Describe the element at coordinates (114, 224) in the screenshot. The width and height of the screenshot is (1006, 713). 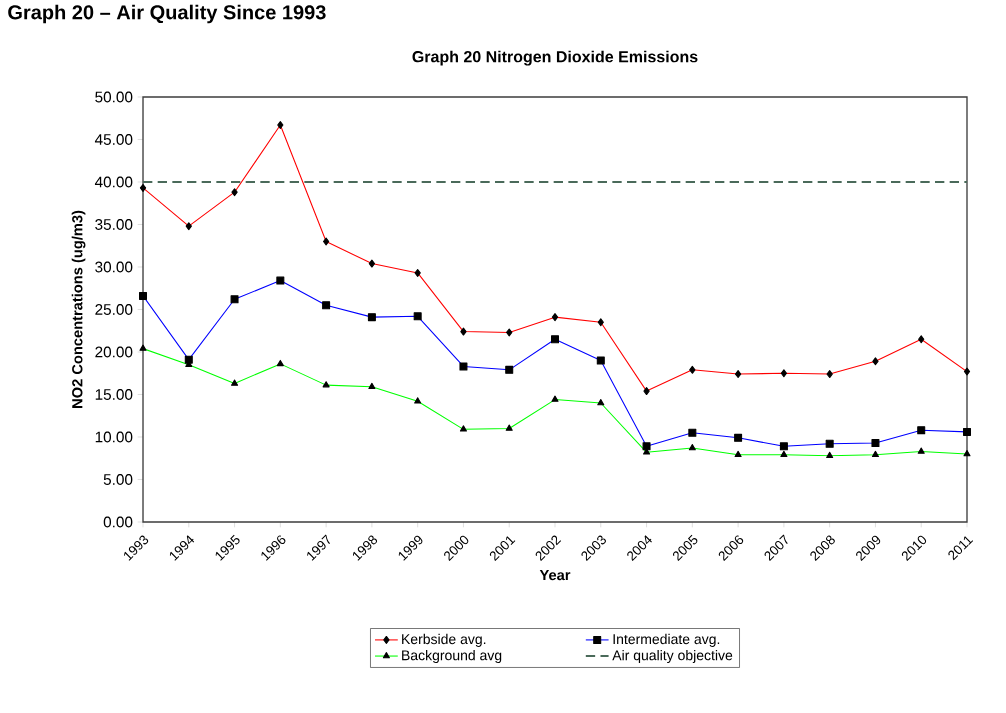
I see `y-tick-label: 35.00` at that location.